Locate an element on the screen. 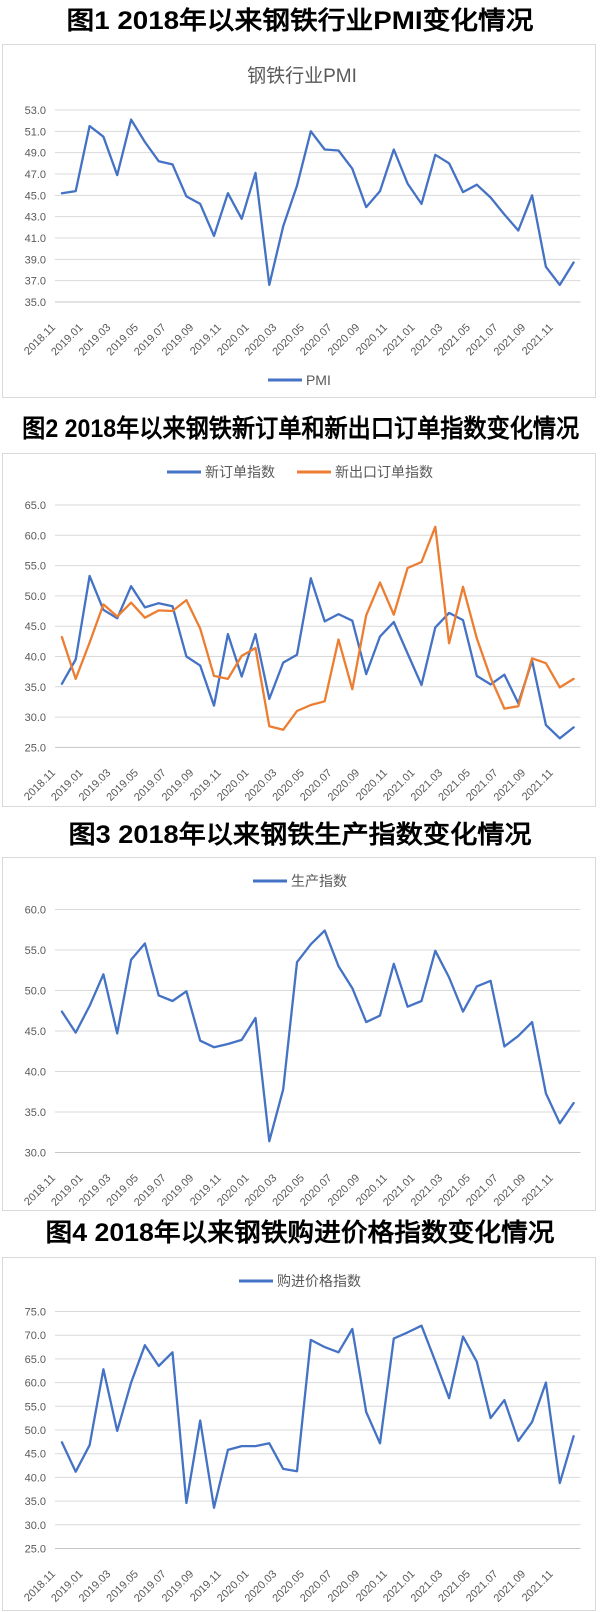 The image size is (600, 1612). figure2-caption: 图2 2018年以来钢铁新订单和新出口订单指数变化情况 is located at coordinates (301, 429).